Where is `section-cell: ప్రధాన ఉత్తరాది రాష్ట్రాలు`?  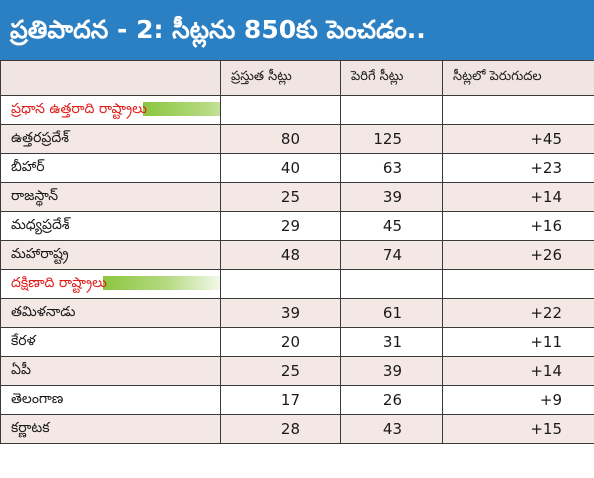
section-cell: ప్రధాన ఉత్తరాది రాష్ట్రాలు is located at coordinates (110, 110).